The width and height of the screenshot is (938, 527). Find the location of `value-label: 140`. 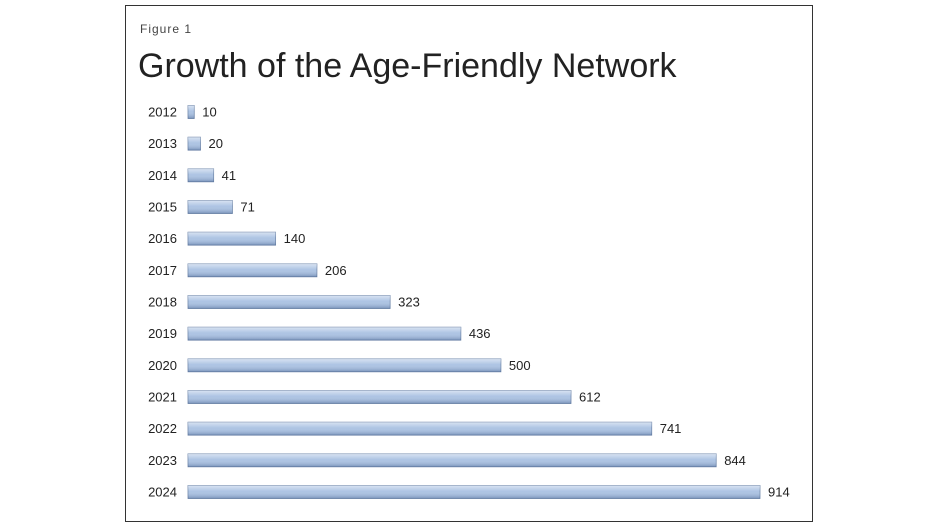

value-label: 140 is located at coordinates (295, 238).